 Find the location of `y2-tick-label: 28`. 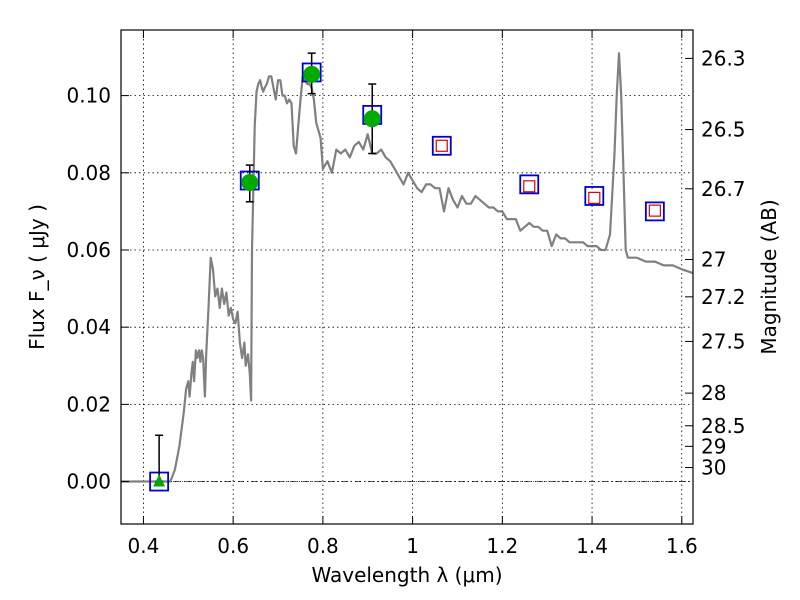

y2-tick-label: 28 is located at coordinates (713, 393).